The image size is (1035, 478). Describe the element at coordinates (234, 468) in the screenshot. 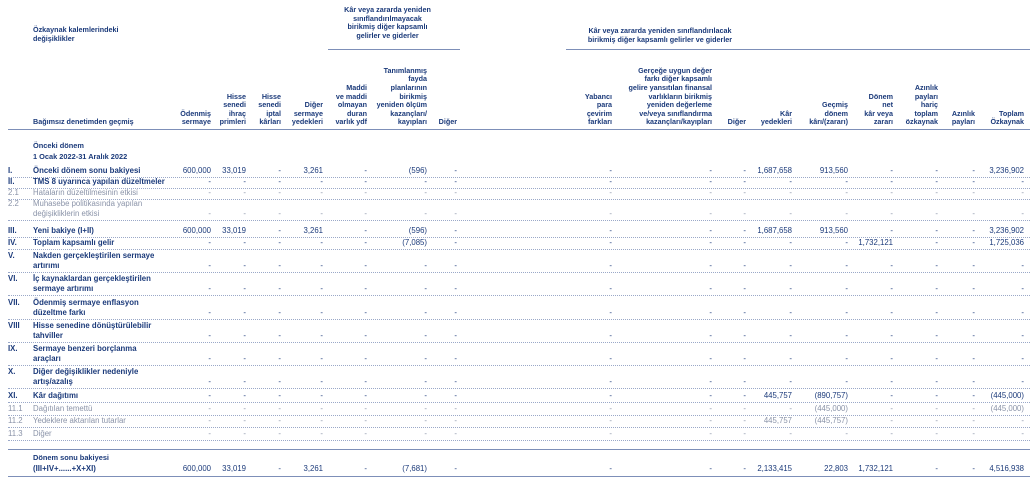

I see `footer-cell-c2: 33,019` at that location.